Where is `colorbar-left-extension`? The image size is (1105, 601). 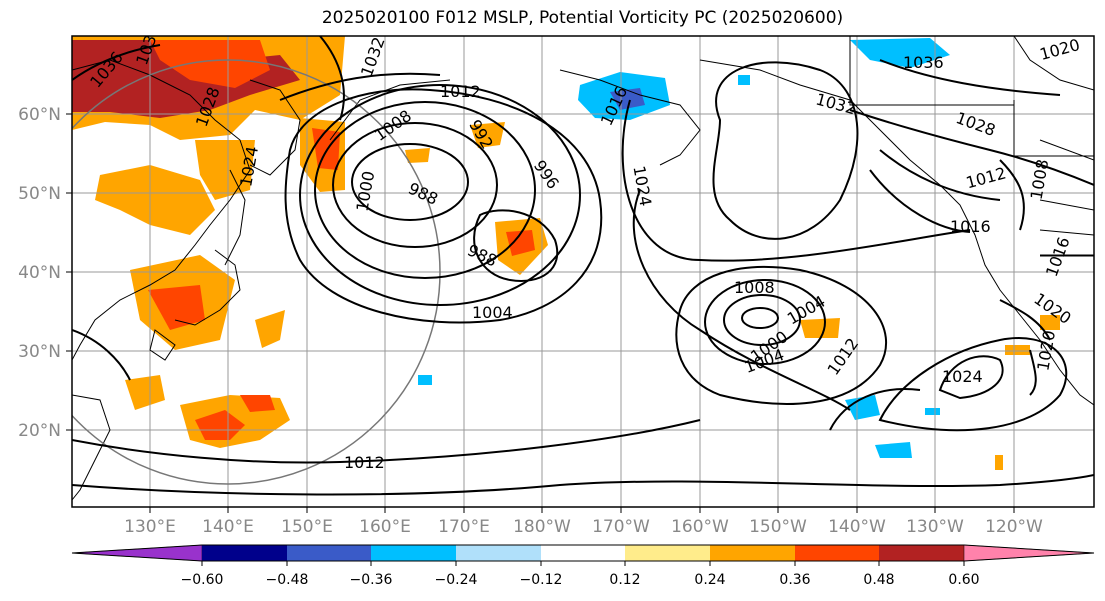 colorbar-left-extension is located at coordinates (137, 553).